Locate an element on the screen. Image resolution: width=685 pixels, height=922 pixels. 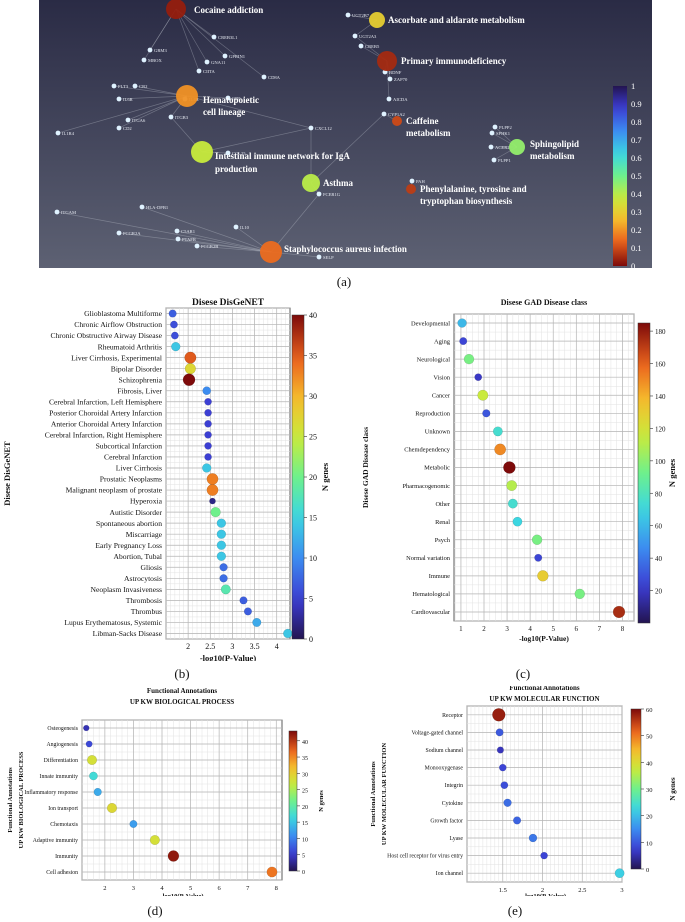
gene-label-acer2: ACER2 is located at coordinates (502, 147).